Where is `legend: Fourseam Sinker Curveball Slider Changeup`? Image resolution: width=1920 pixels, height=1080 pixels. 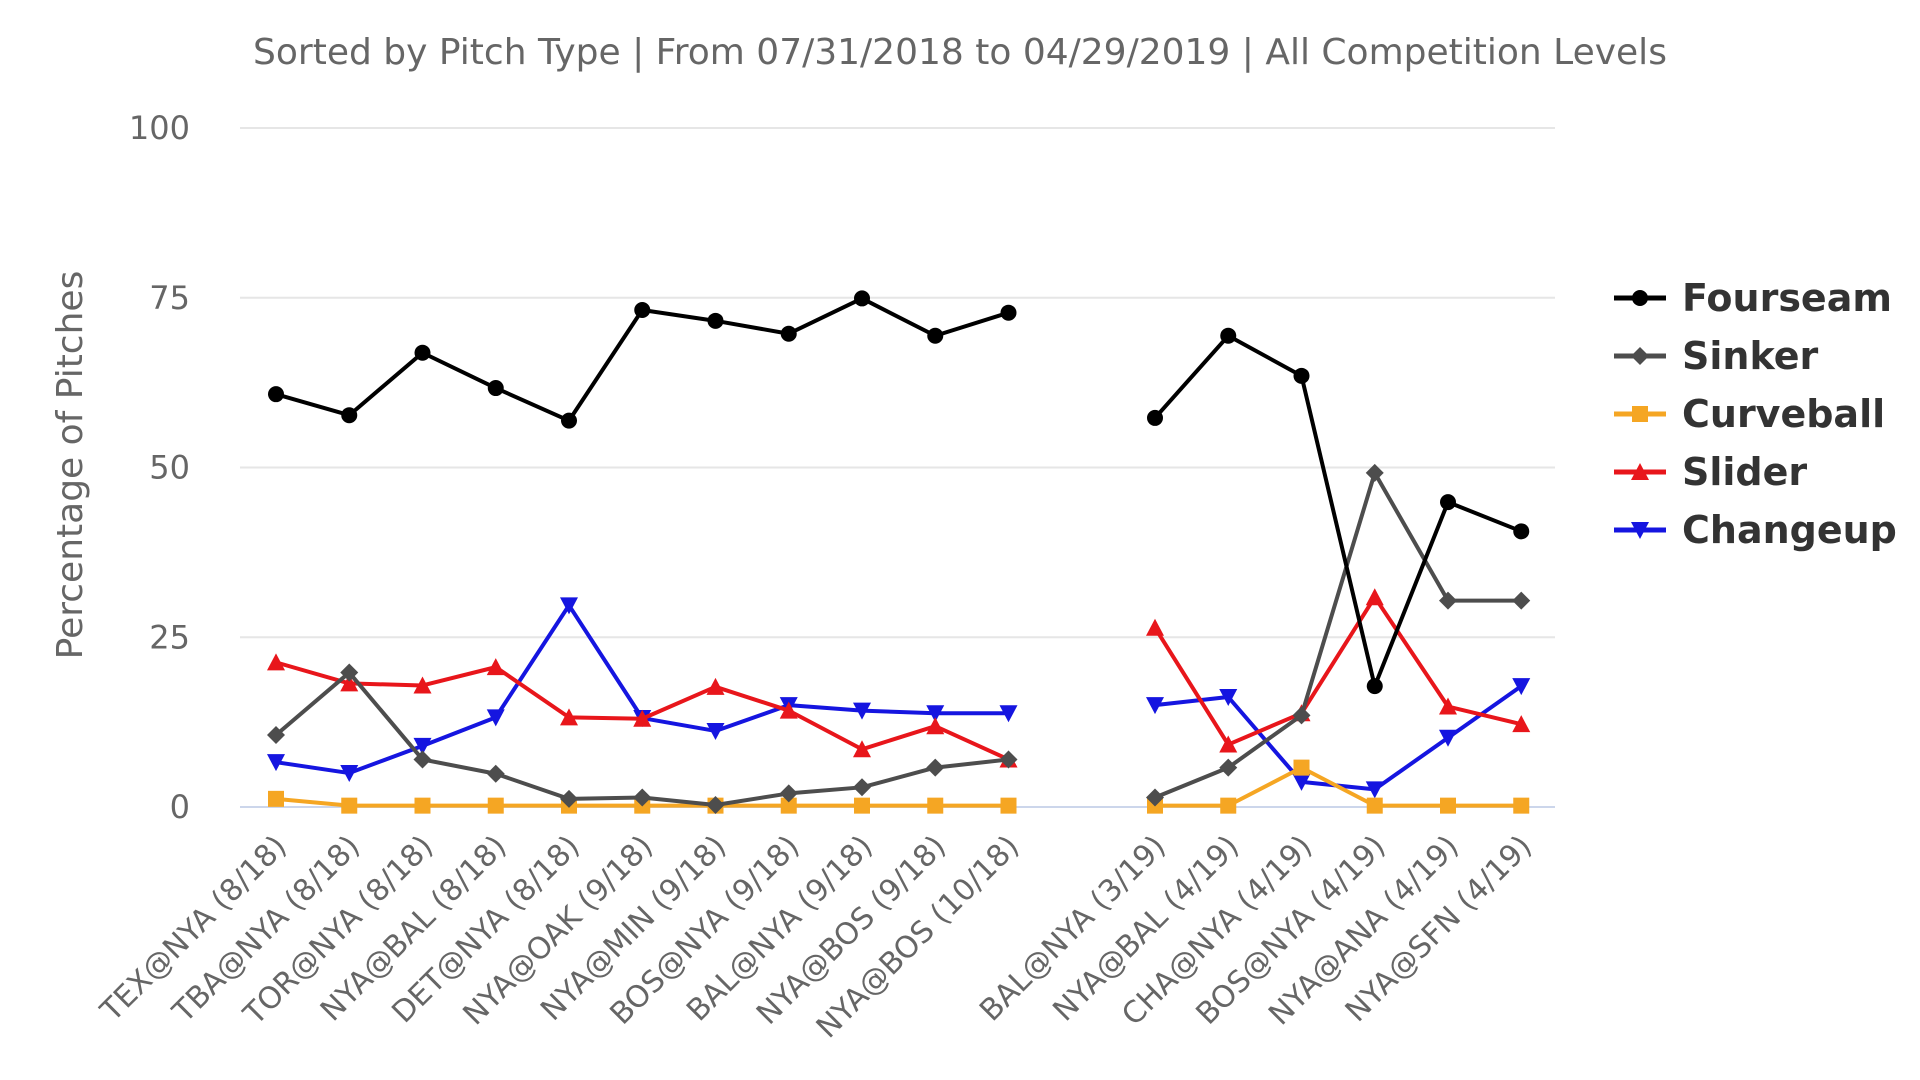 legend: Fourseam Sinker Curveball Slider Changeup is located at coordinates (1755, 414).